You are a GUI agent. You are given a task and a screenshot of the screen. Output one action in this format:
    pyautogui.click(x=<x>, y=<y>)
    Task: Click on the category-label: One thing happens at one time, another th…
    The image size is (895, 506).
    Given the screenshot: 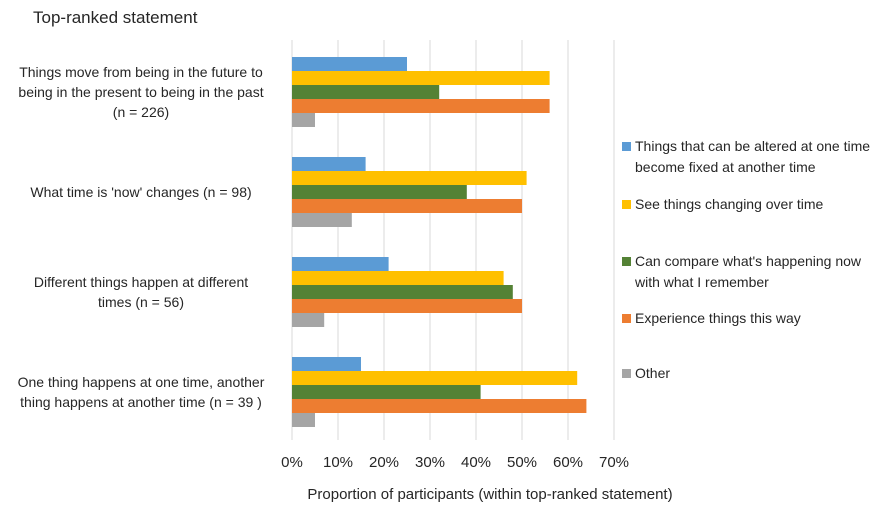 What is the action you would take?
    pyautogui.click(x=141, y=392)
    